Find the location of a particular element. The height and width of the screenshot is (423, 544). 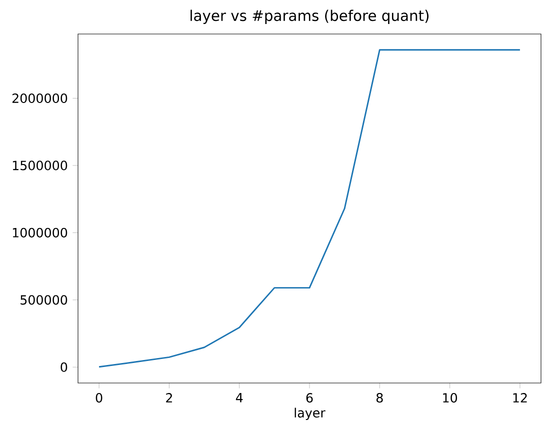

x-tick-label: 12 is located at coordinates (520, 397).